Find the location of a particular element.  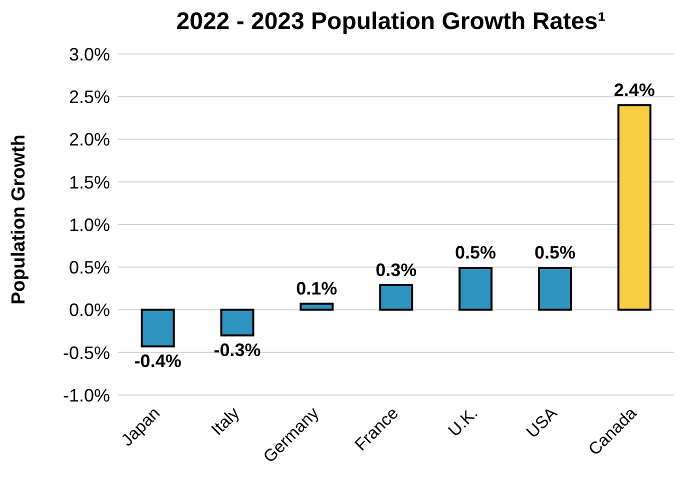

y-tick-label: 2.0% is located at coordinates (89, 140).